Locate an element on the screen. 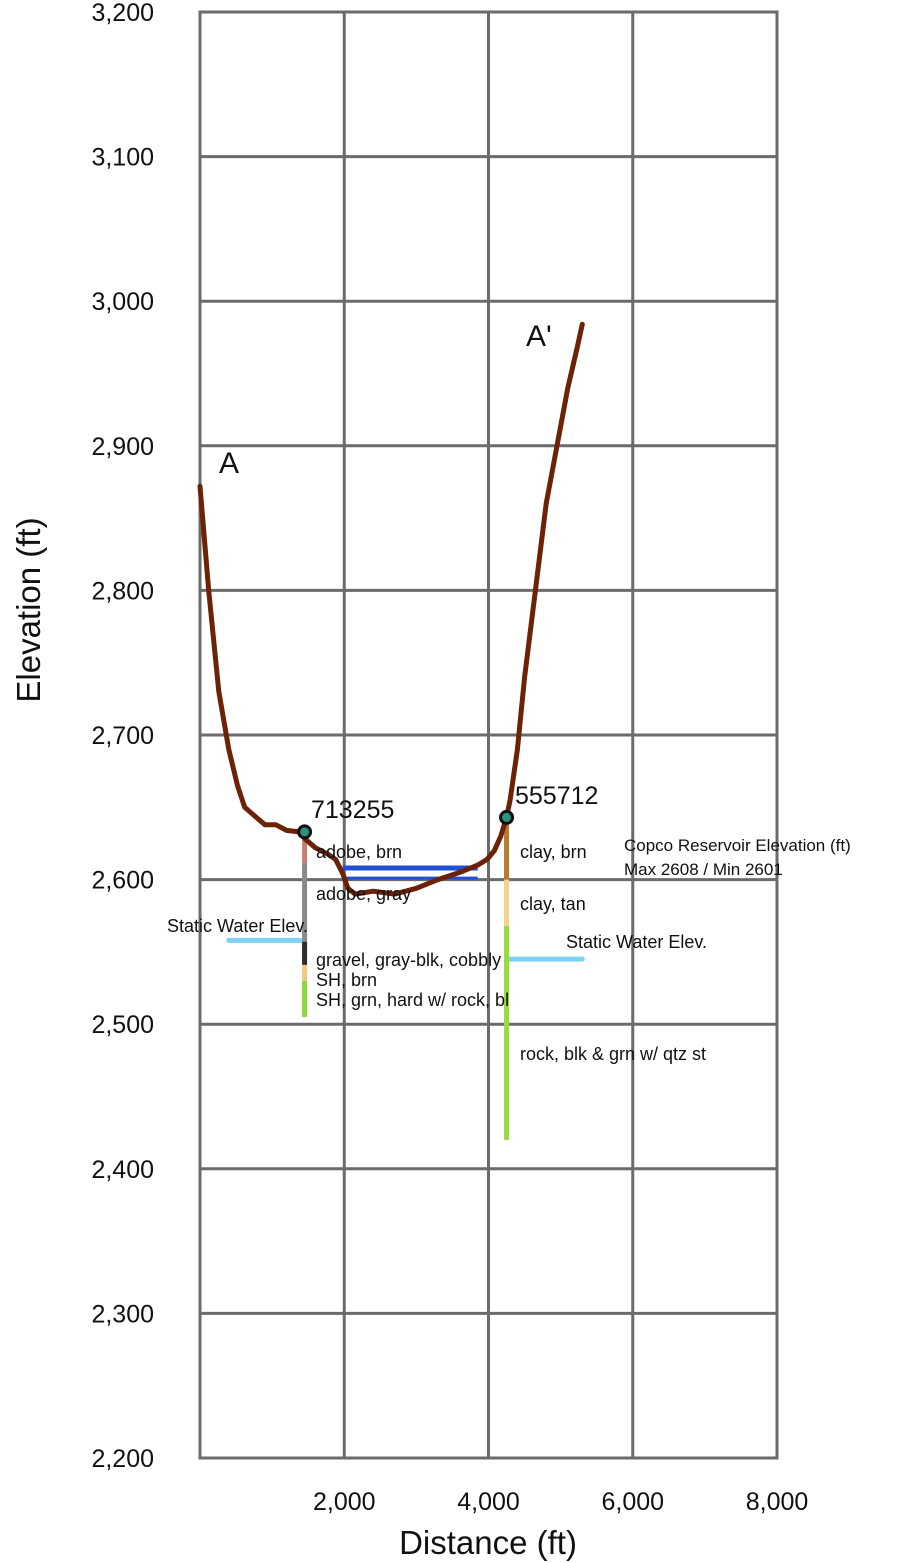  x-axis-title: Distance (ft) is located at coordinates (488, 1542).